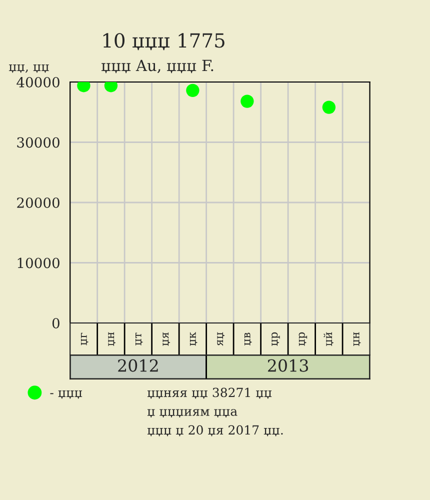 The width and height of the screenshot is (430, 500). What do you see at coordinates (221, 339) in the screenshot?
I see `x-tick-label: яџ` at bounding box center [221, 339].